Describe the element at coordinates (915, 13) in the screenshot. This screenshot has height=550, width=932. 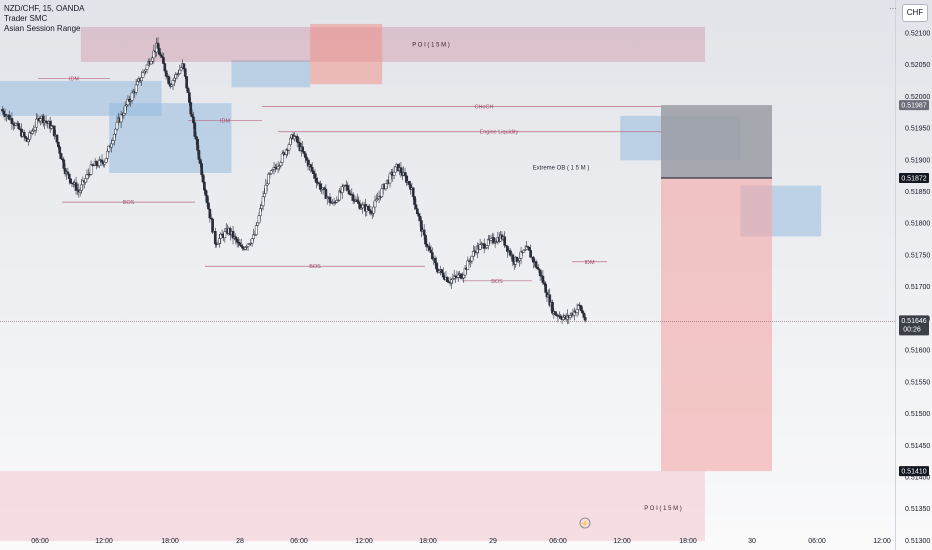
I see `currency-button: CHF` at that location.